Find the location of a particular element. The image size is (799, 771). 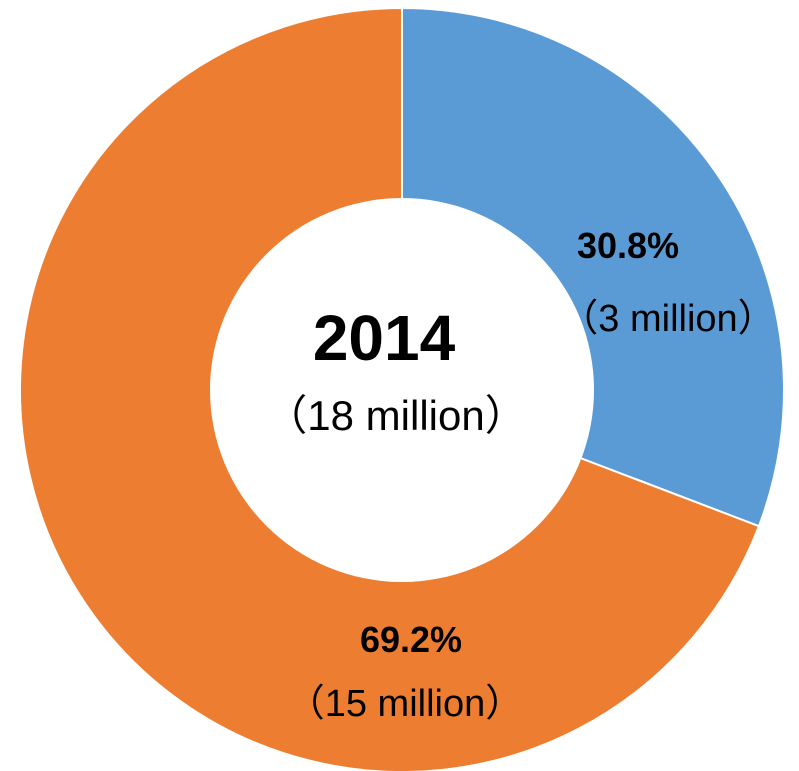

slice-blue-percent-label: 30.8% is located at coordinates (628, 245).